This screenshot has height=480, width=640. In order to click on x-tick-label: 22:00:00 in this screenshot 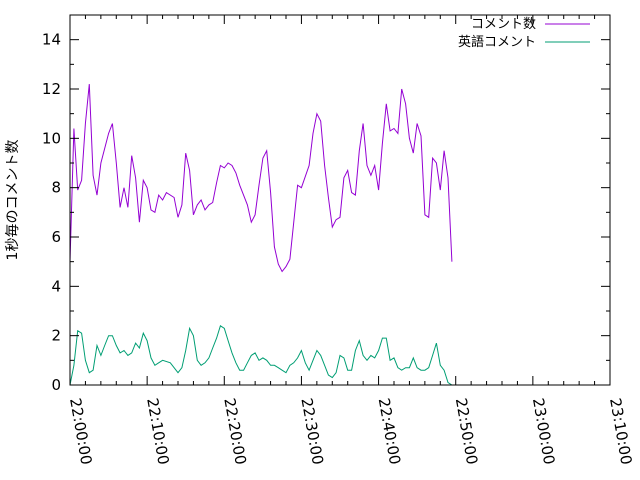, I will do `click(80, 431)`.